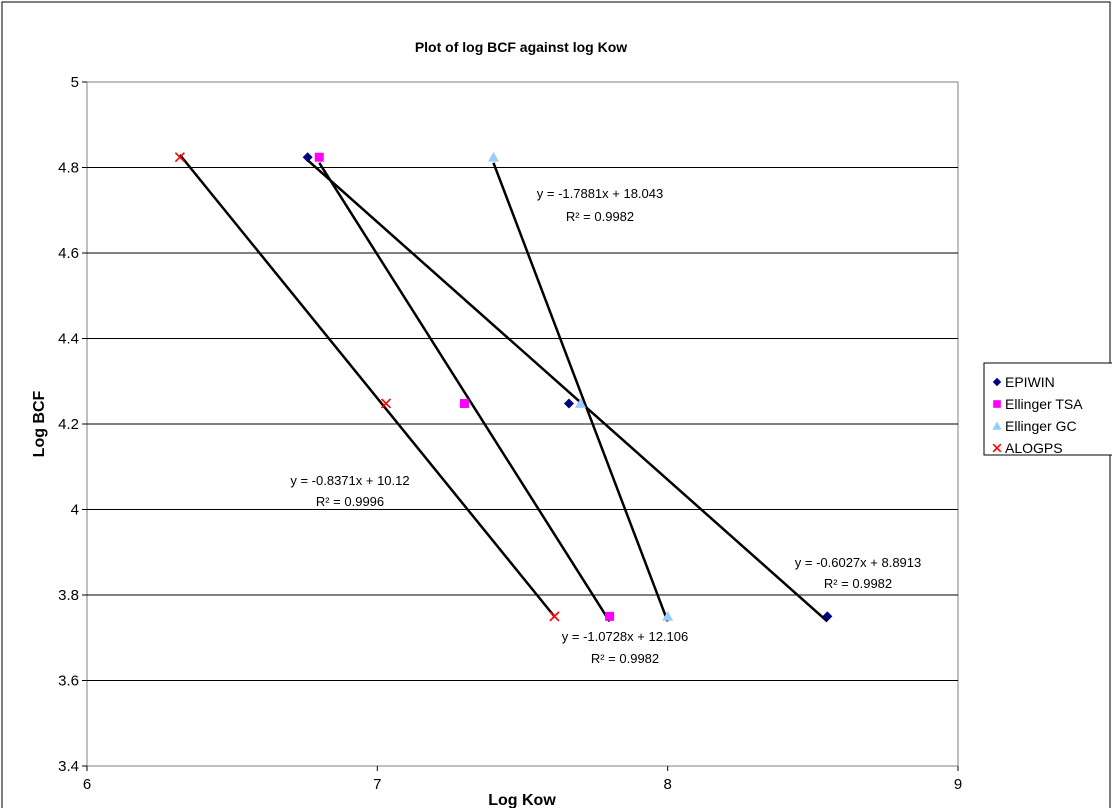  What do you see at coordinates (625, 636) in the screenshot?
I see `equation-text: y = -1.0728x + 12.106` at bounding box center [625, 636].